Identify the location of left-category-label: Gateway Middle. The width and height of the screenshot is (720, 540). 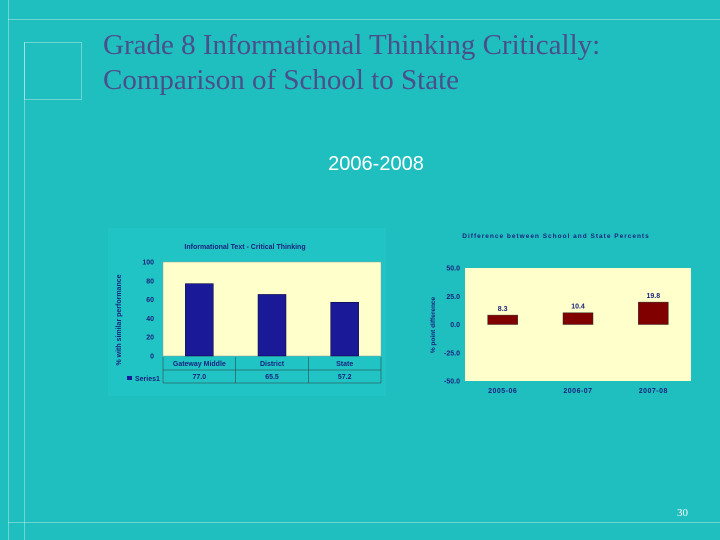
(199, 364).